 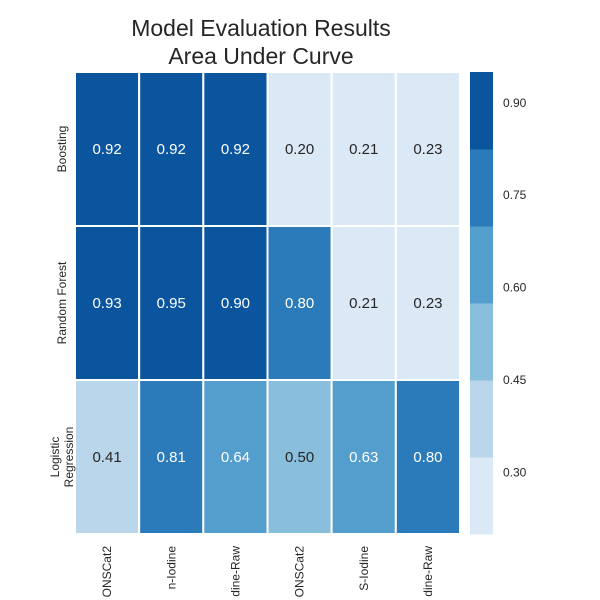 I want to click on row-tick-label: Boosting, so click(x=62, y=149).